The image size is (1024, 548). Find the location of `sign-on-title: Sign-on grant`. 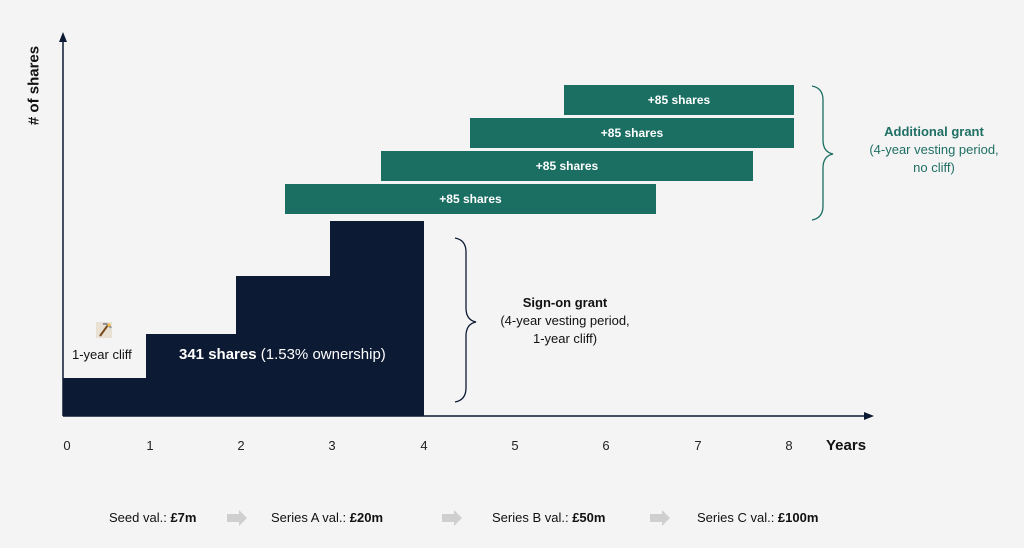

sign-on-title: Sign-on grant is located at coordinates (565, 302).